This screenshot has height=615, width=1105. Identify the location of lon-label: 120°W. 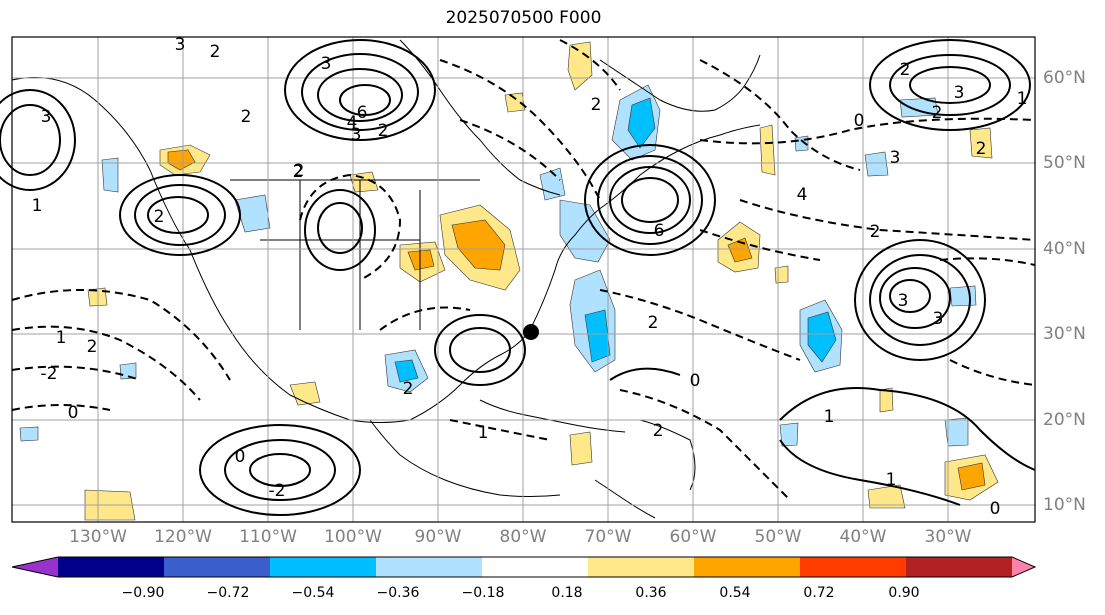
(183, 537).